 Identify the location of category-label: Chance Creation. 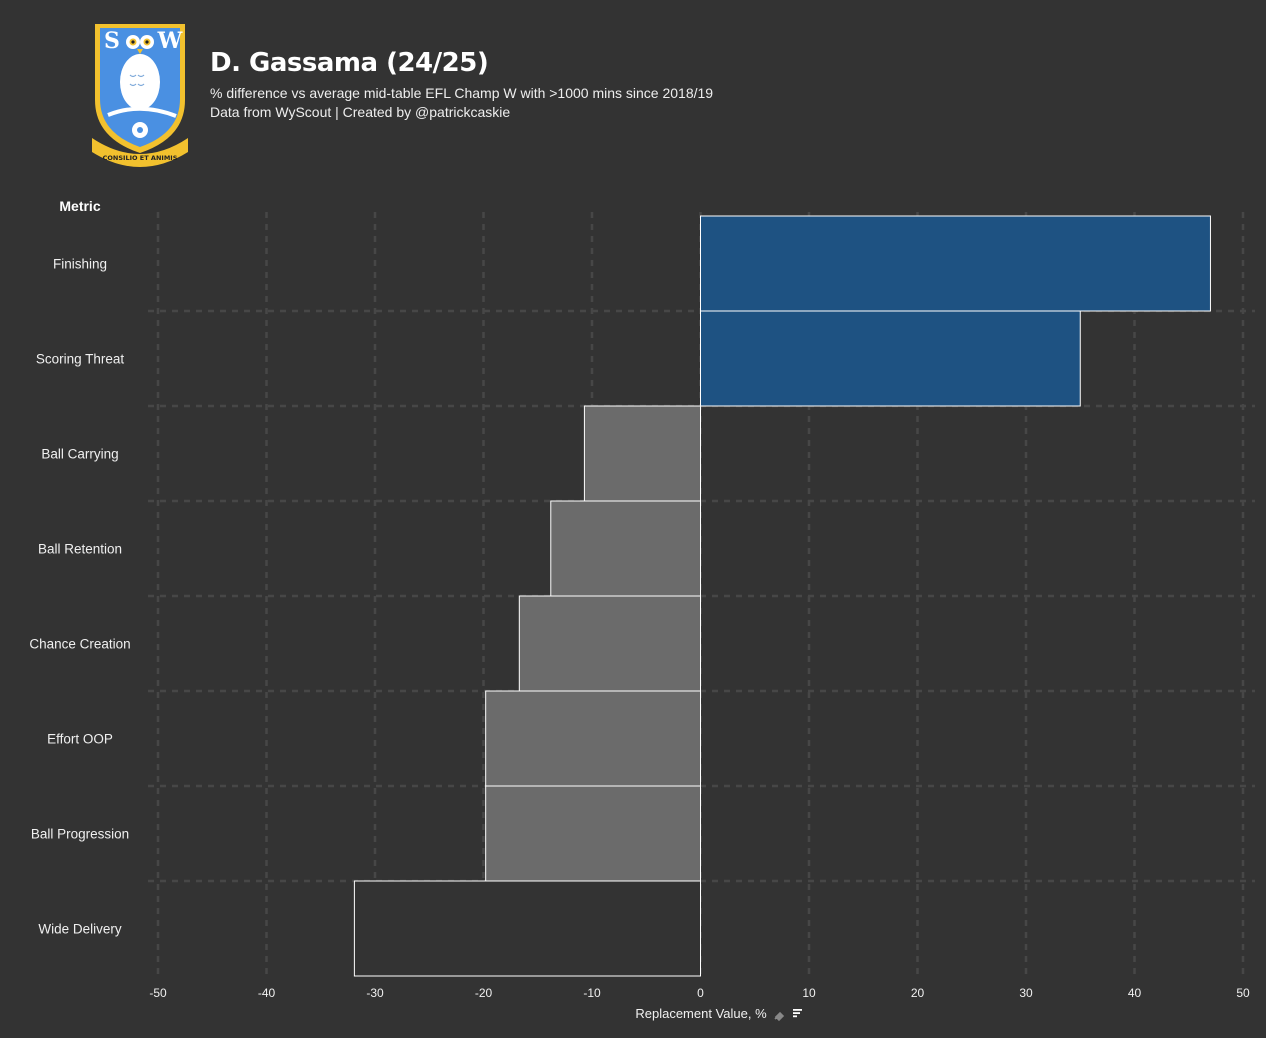
(79, 644).